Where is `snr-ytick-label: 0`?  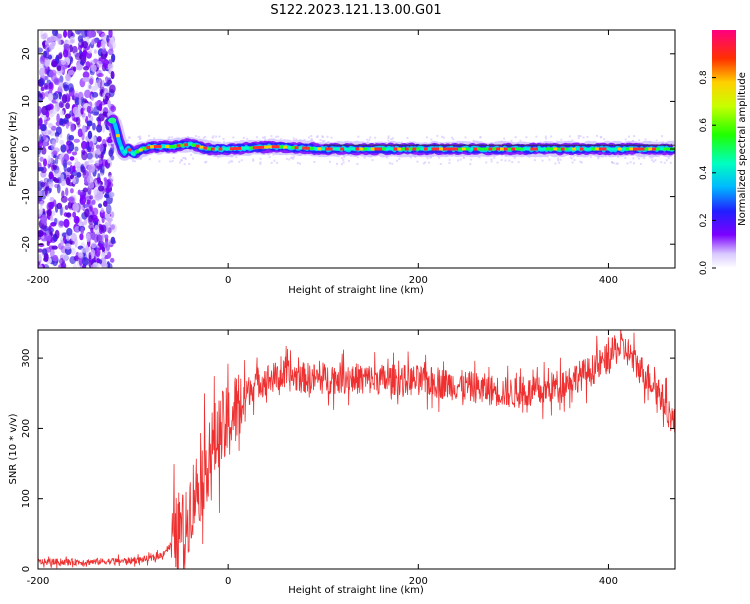 snr-ytick-label: 0 is located at coordinates (26, 569).